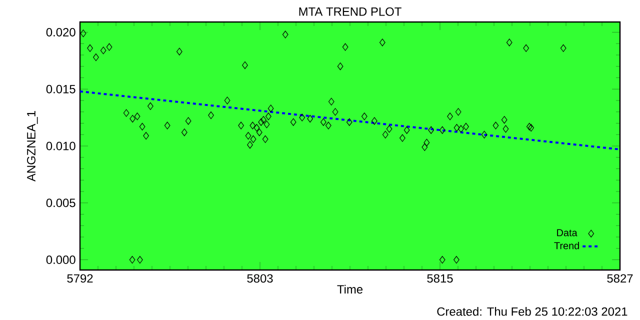 The width and height of the screenshot is (640, 320). What do you see at coordinates (350, 289) in the screenshot?
I see `x-axis-title: Time` at bounding box center [350, 289].